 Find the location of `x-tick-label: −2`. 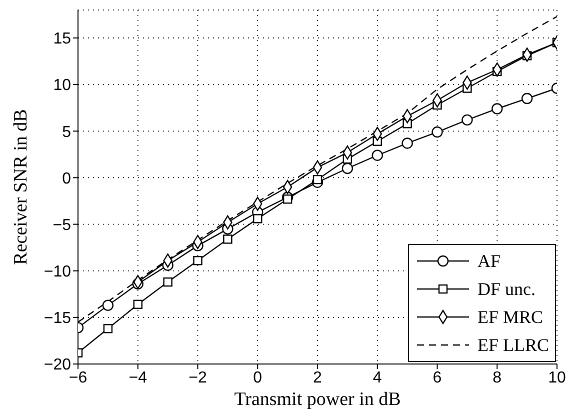

x-tick-label: −2 is located at coordinates (197, 377).